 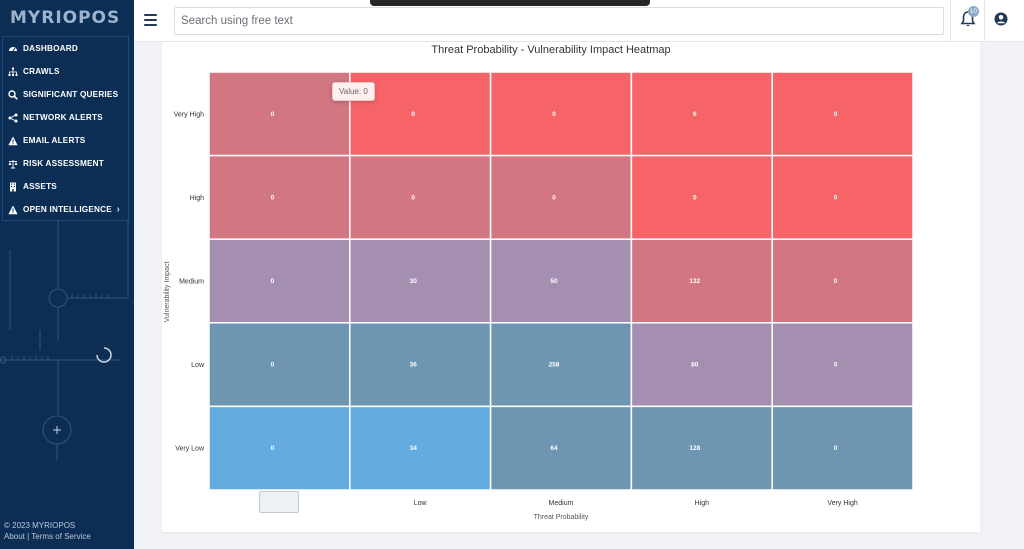 What do you see at coordinates (14, 536) in the screenshot?
I see `about-link: About` at bounding box center [14, 536].